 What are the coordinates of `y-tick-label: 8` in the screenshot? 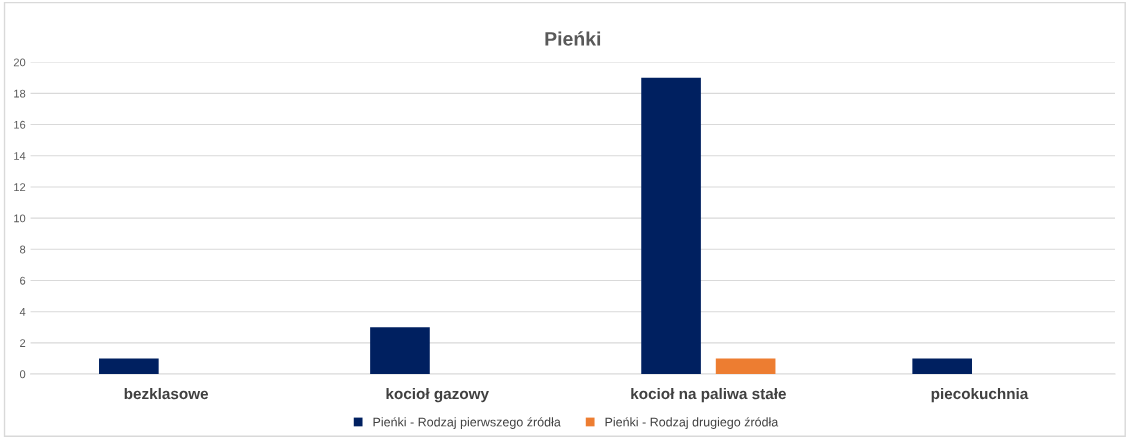 It's located at (23, 249).